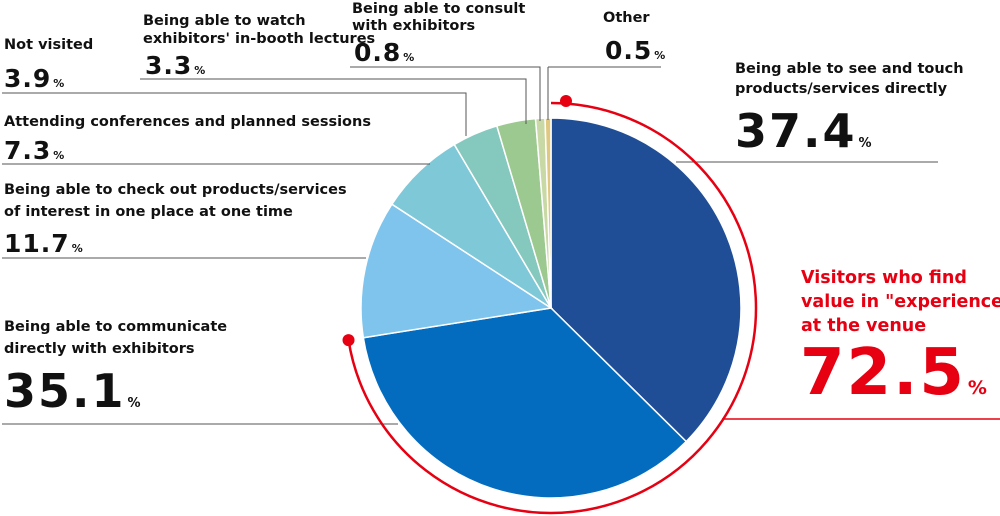  What do you see at coordinates (635, 50) in the screenshot?
I see `value-other: 0.5%` at bounding box center [635, 50].